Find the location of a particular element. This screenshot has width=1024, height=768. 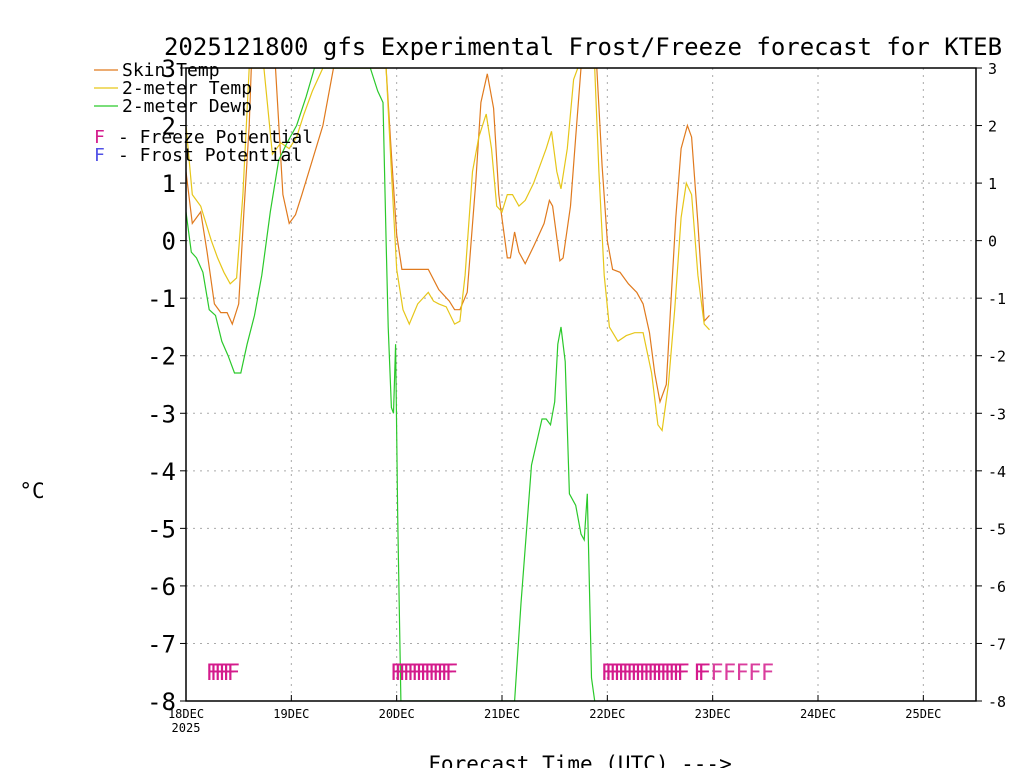

y-tick-label-right: -5 is located at coordinates (997, 529).